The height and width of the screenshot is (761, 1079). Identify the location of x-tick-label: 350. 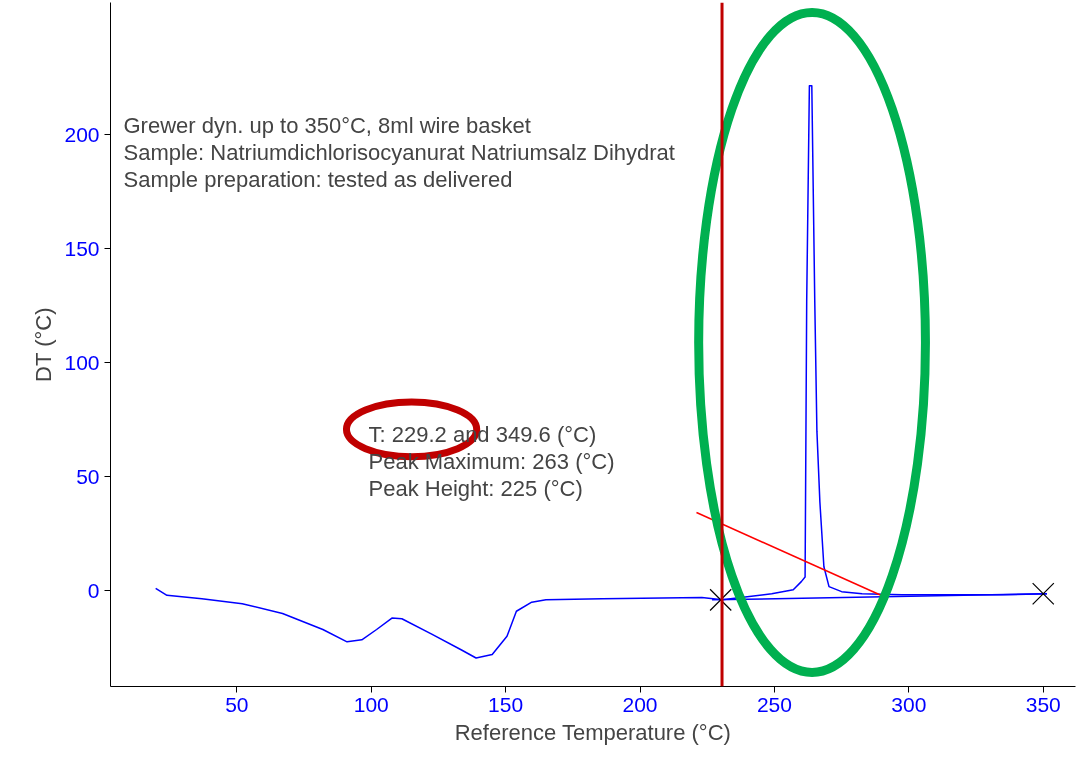
(1043, 704).